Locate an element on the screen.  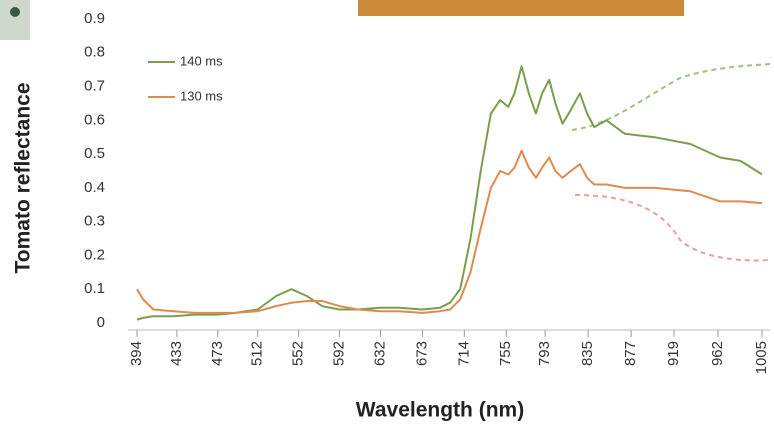
x-tick-label: 793 is located at coordinates (544, 353).